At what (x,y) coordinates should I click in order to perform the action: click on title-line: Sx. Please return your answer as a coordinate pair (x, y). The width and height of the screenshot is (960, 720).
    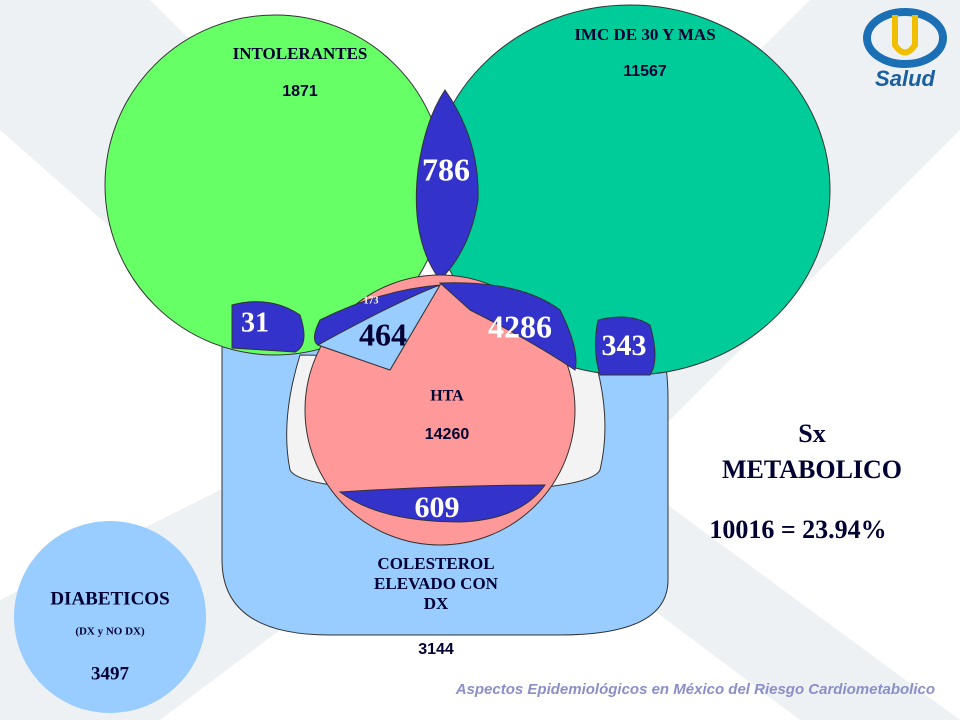
    Looking at the image, I should click on (811, 433).